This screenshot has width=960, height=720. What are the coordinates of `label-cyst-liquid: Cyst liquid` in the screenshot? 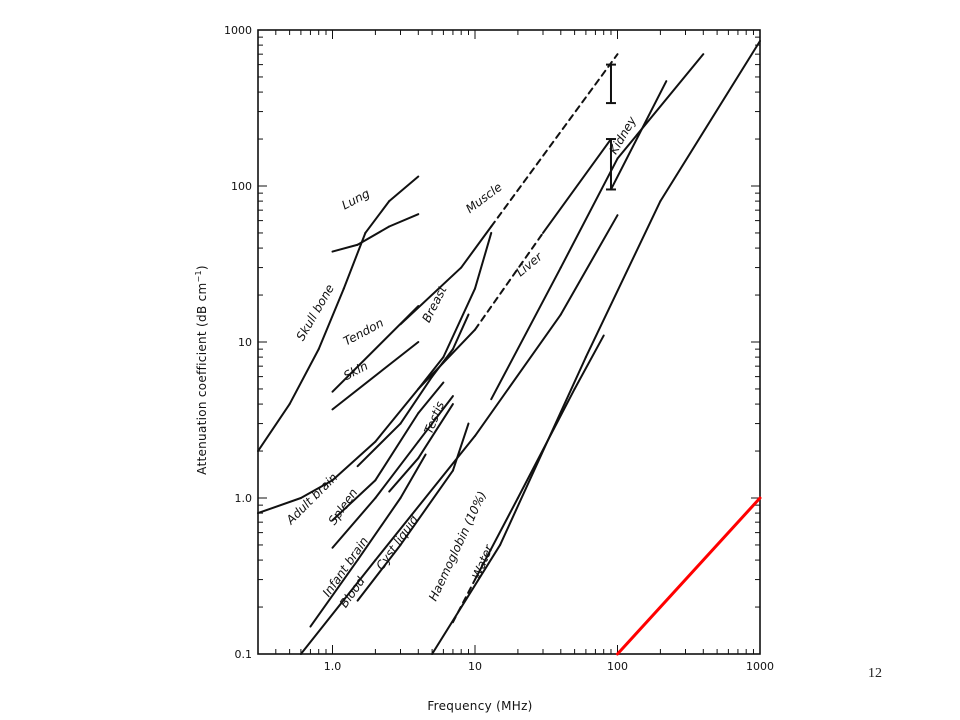 It's located at (397, 542).